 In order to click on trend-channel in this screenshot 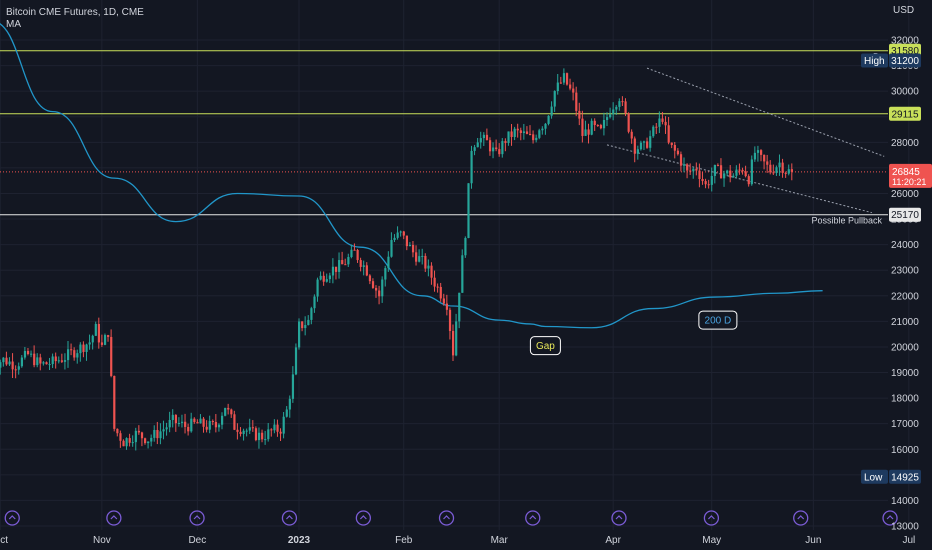, I will do `click(745, 140)`.